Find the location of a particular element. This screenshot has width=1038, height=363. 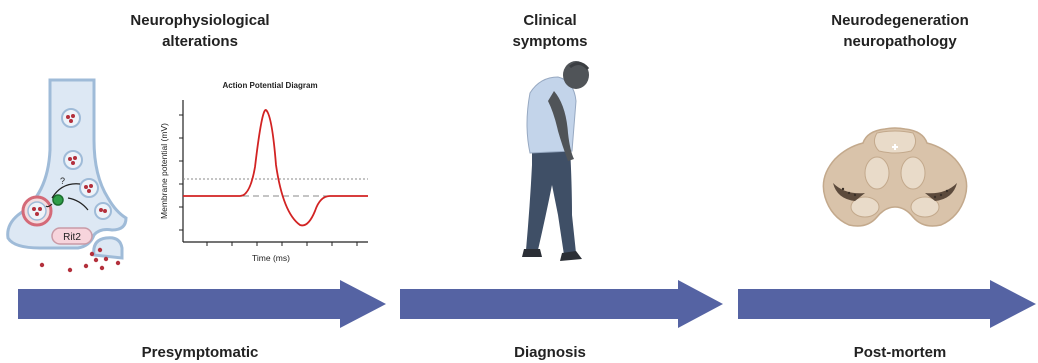

question-mark: ? is located at coordinates (62, 181).